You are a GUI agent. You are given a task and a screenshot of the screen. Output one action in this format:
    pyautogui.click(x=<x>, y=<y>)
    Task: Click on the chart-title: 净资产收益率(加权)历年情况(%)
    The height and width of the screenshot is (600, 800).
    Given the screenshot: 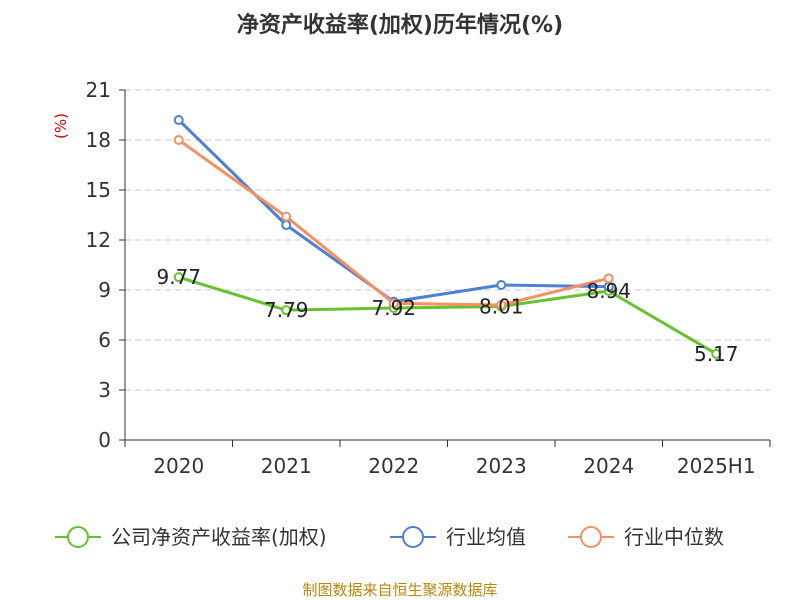 What is the action you would take?
    pyautogui.click(x=400, y=25)
    